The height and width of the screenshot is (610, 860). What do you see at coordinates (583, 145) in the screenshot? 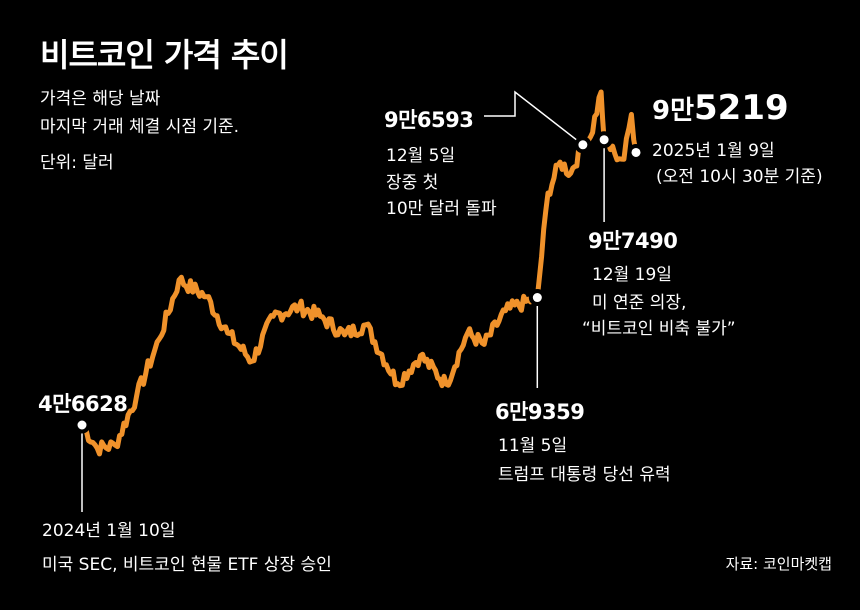
I see `marker-first-100k` at bounding box center [583, 145].